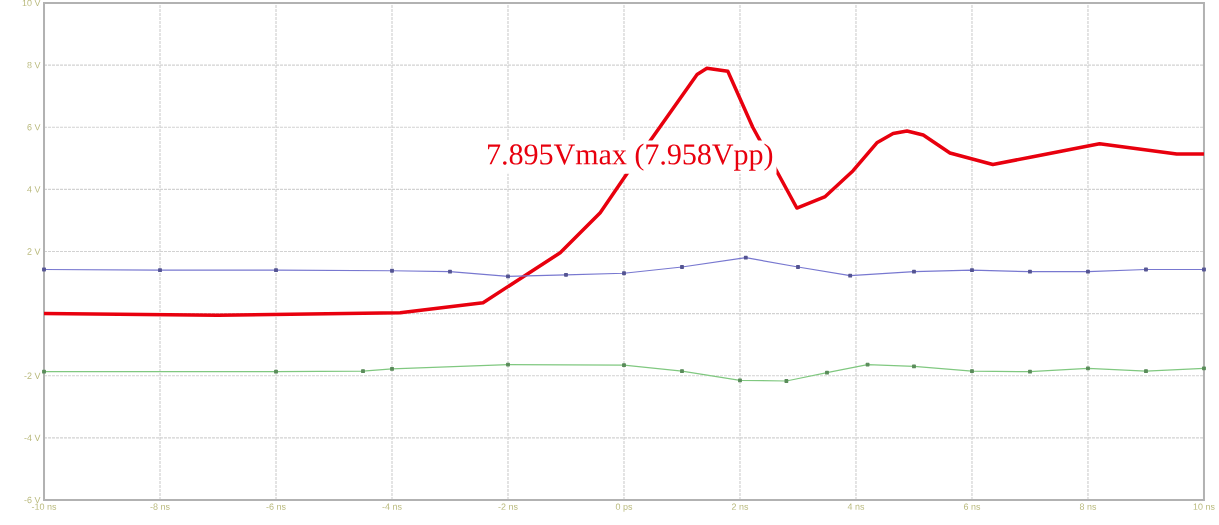 This screenshot has width=1219, height=525. What do you see at coordinates (32, 375) in the screenshot?
I see `y-tick-label: -2 V` at bounding box center [32, 375].